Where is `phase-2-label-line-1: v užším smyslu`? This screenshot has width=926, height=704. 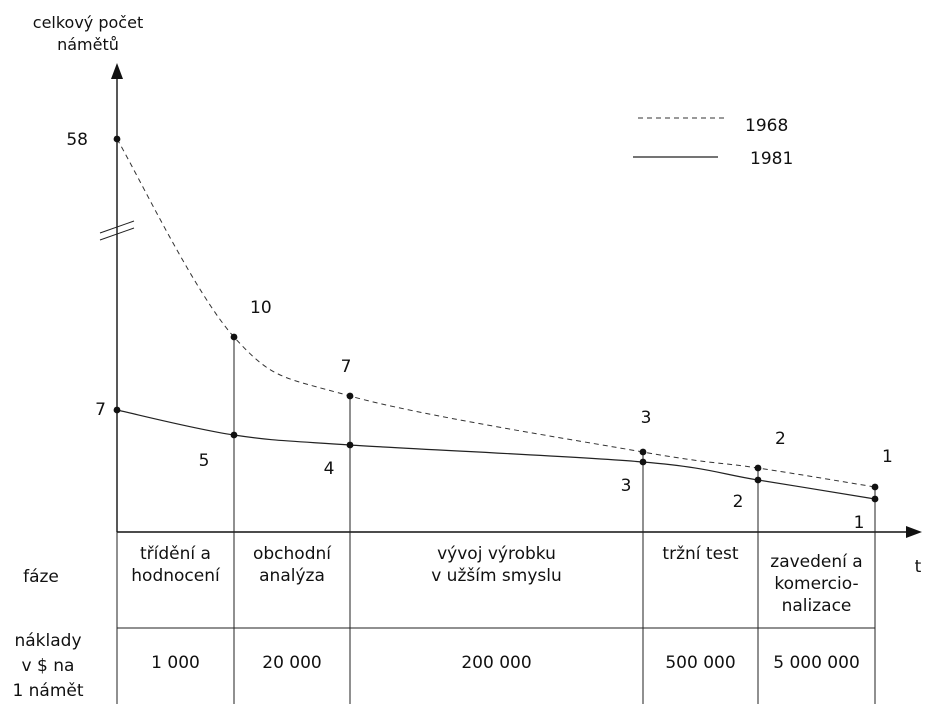
phase-2-label-line-1: v užším smyslu is located at coordinates (496, 576).